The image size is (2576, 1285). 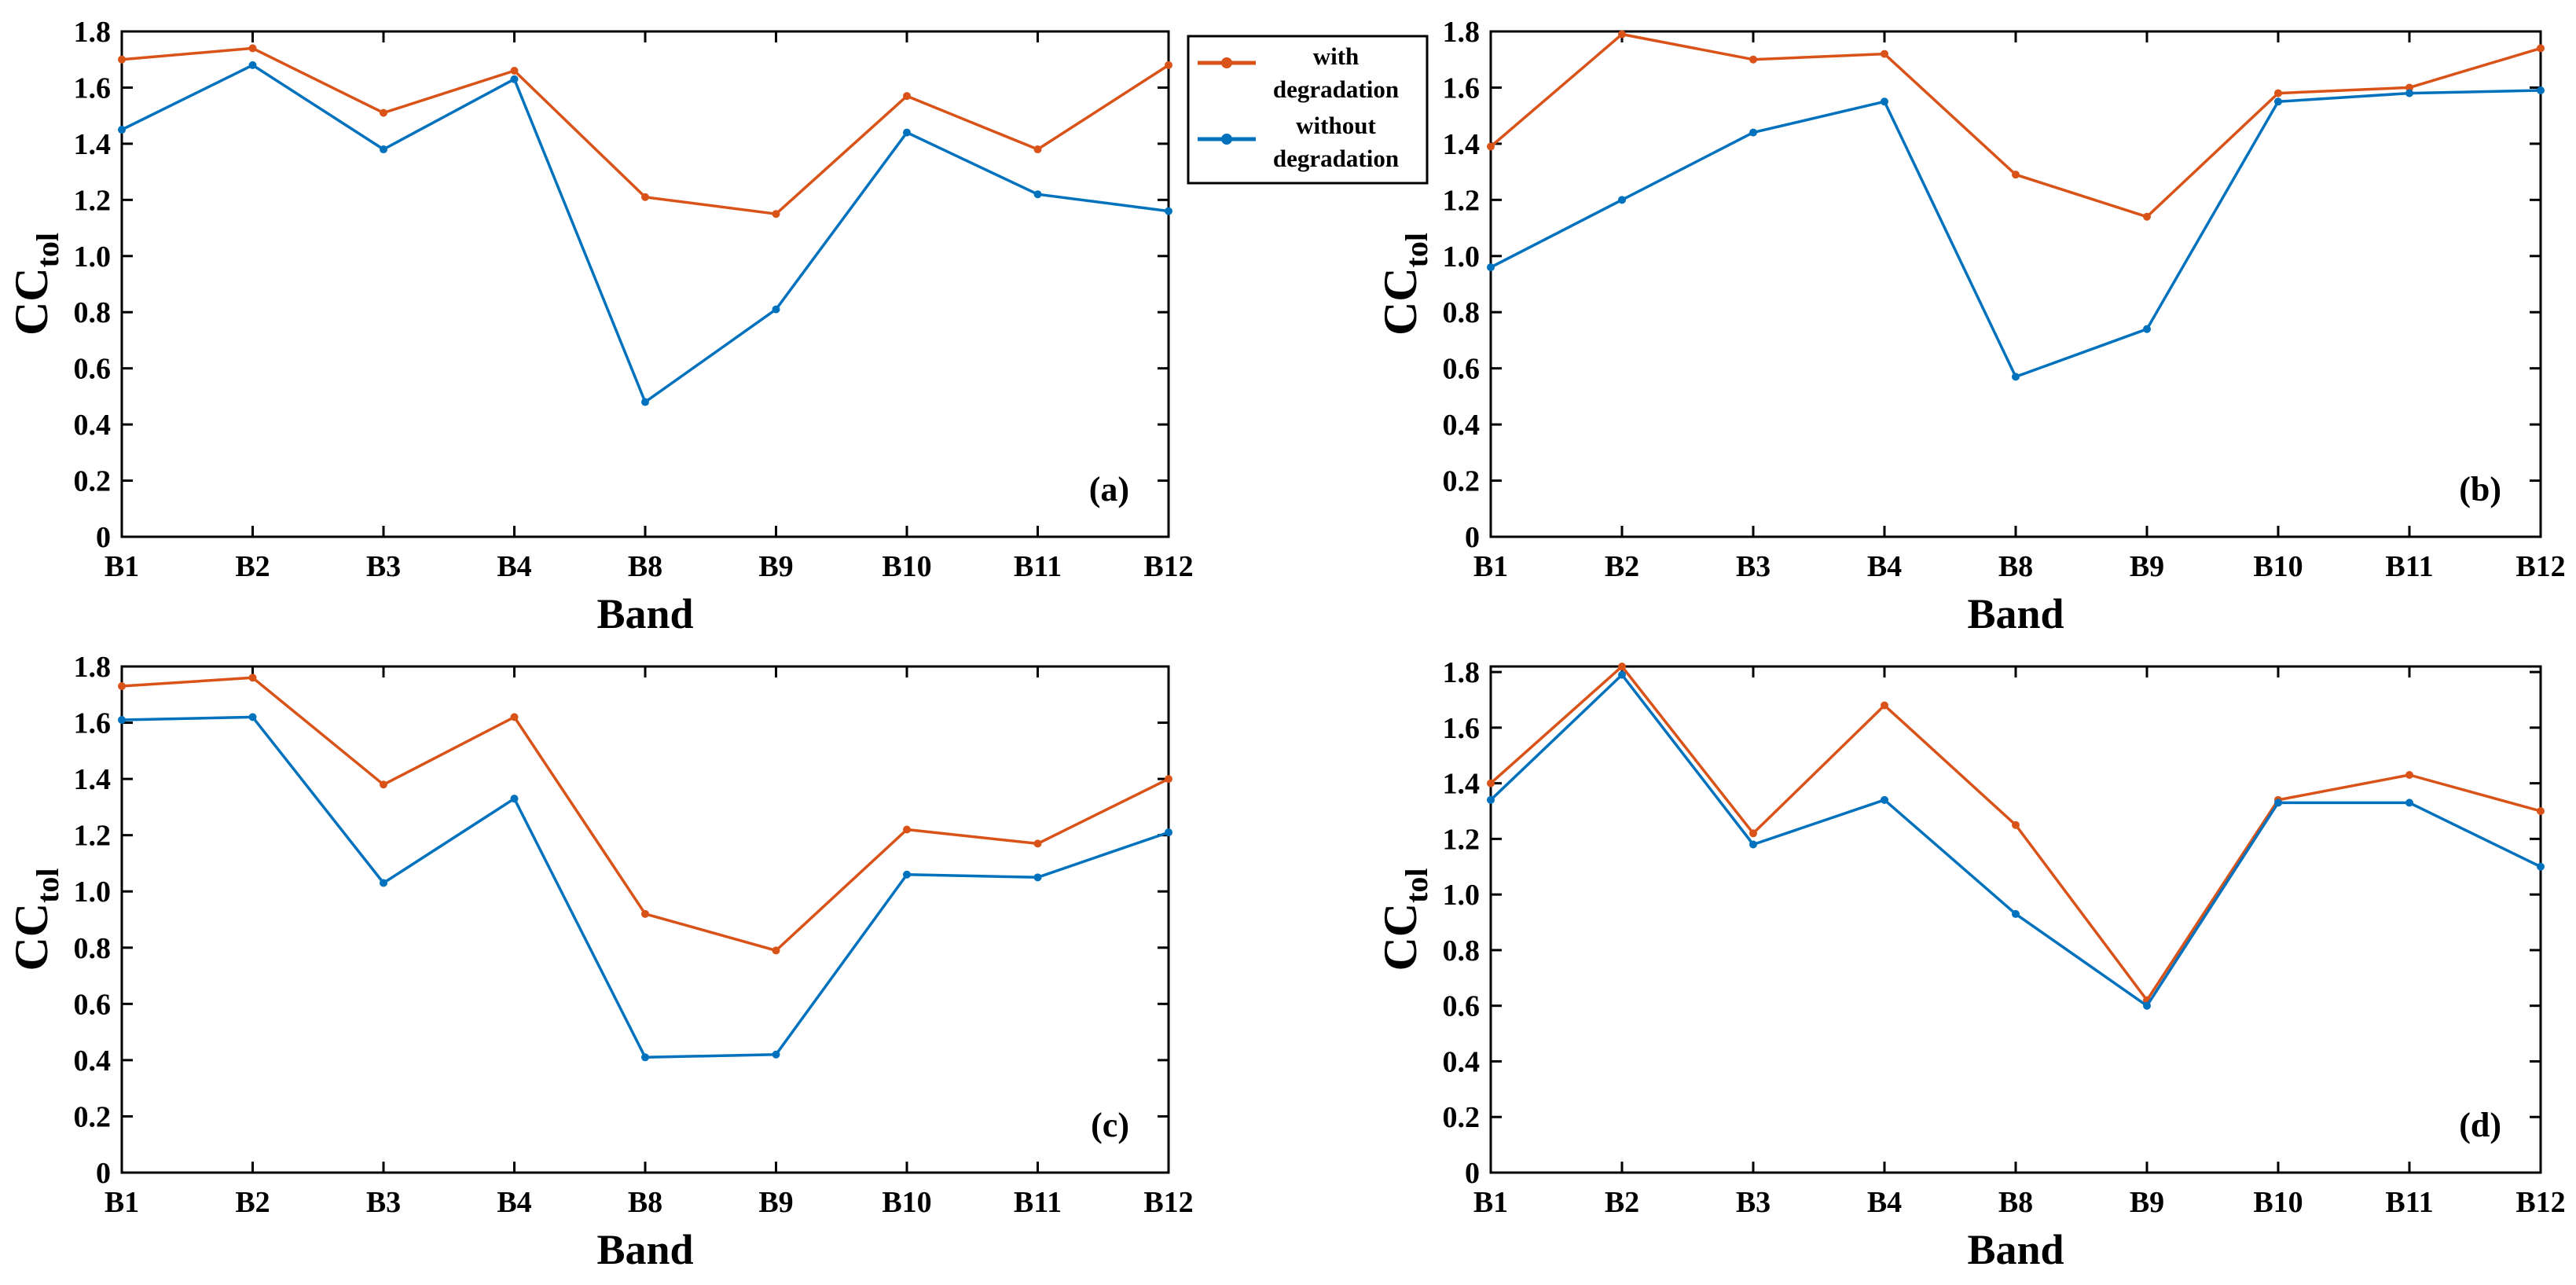 I want to click on y-tick-label: 0.8, so click(x=1462, y=950).